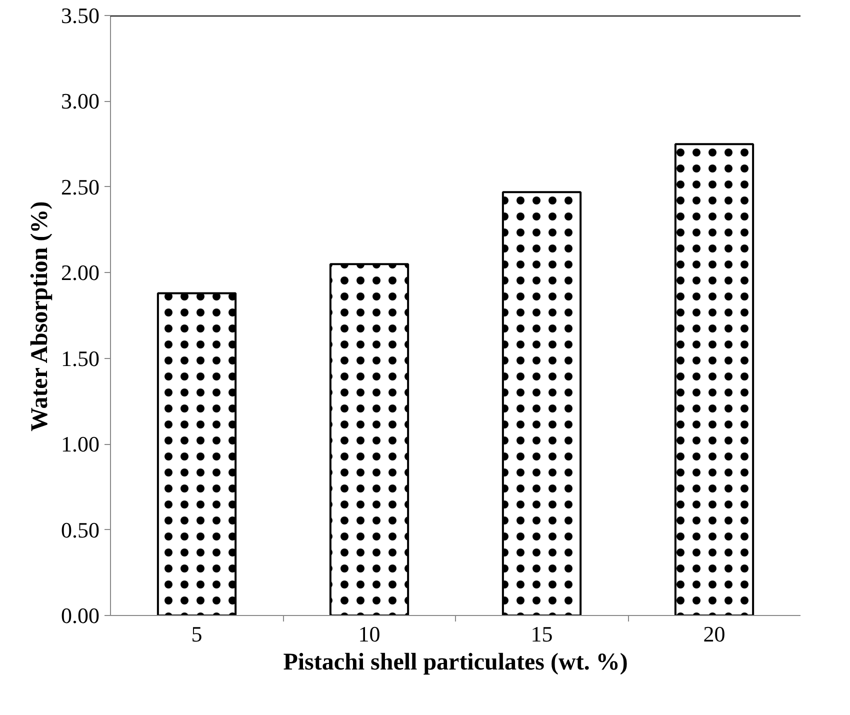  I want to click on y-tick-label: 1.50, so click(80, 358).